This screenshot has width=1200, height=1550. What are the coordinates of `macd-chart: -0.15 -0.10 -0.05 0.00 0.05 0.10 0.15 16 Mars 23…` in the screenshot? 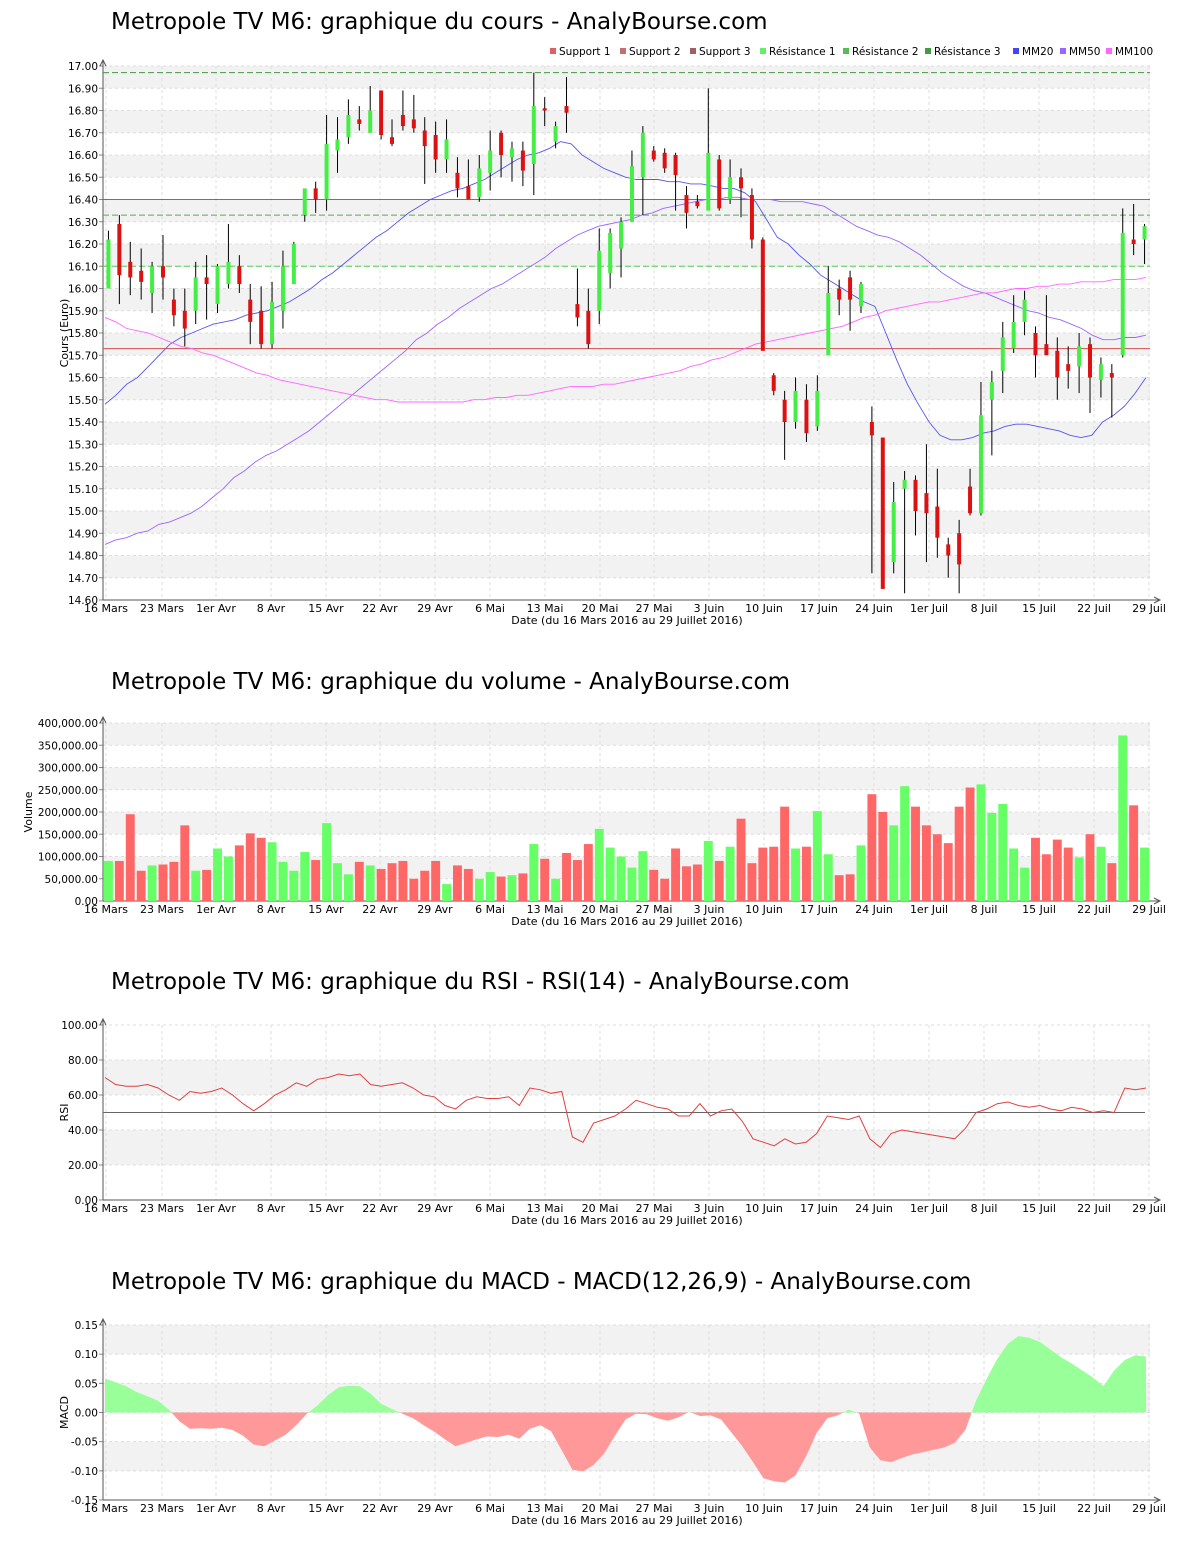 It's located at (612, 1422).